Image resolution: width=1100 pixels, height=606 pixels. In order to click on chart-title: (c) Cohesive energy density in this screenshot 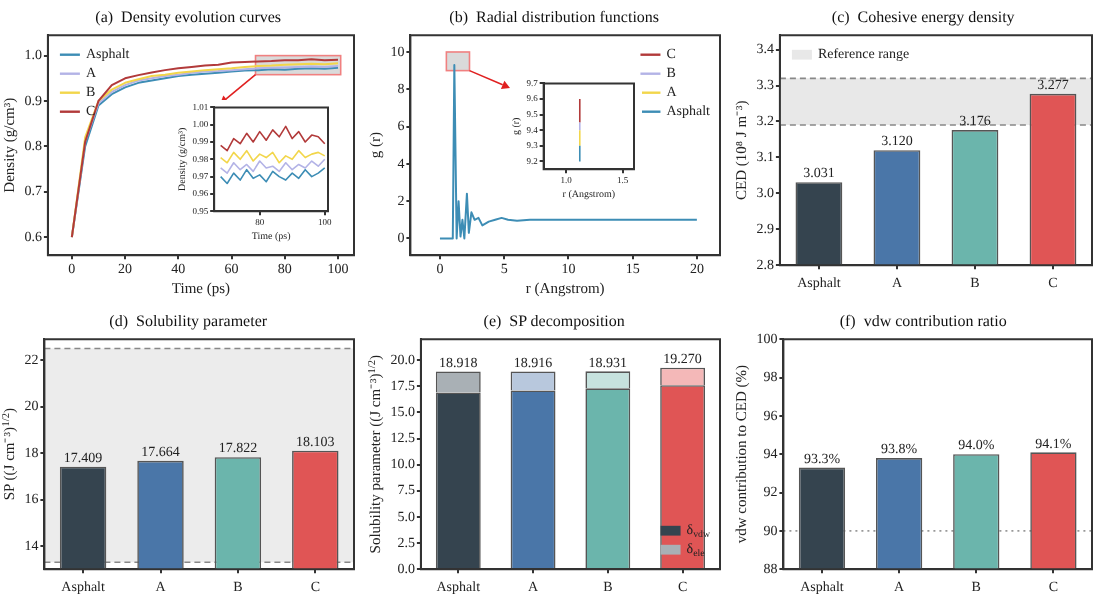, I will do `click(923, 16)`.